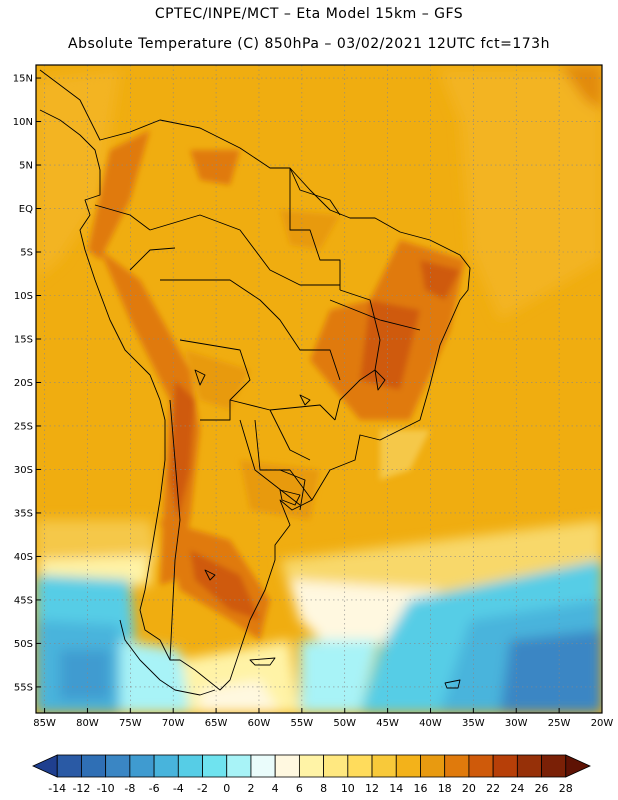 The width and height of the screenshot is (618, 800). What do you see at coordinates (275, 788) in the screenshot?
I see `colorbar-tick-label: 4` at bounding box center [275, 788].